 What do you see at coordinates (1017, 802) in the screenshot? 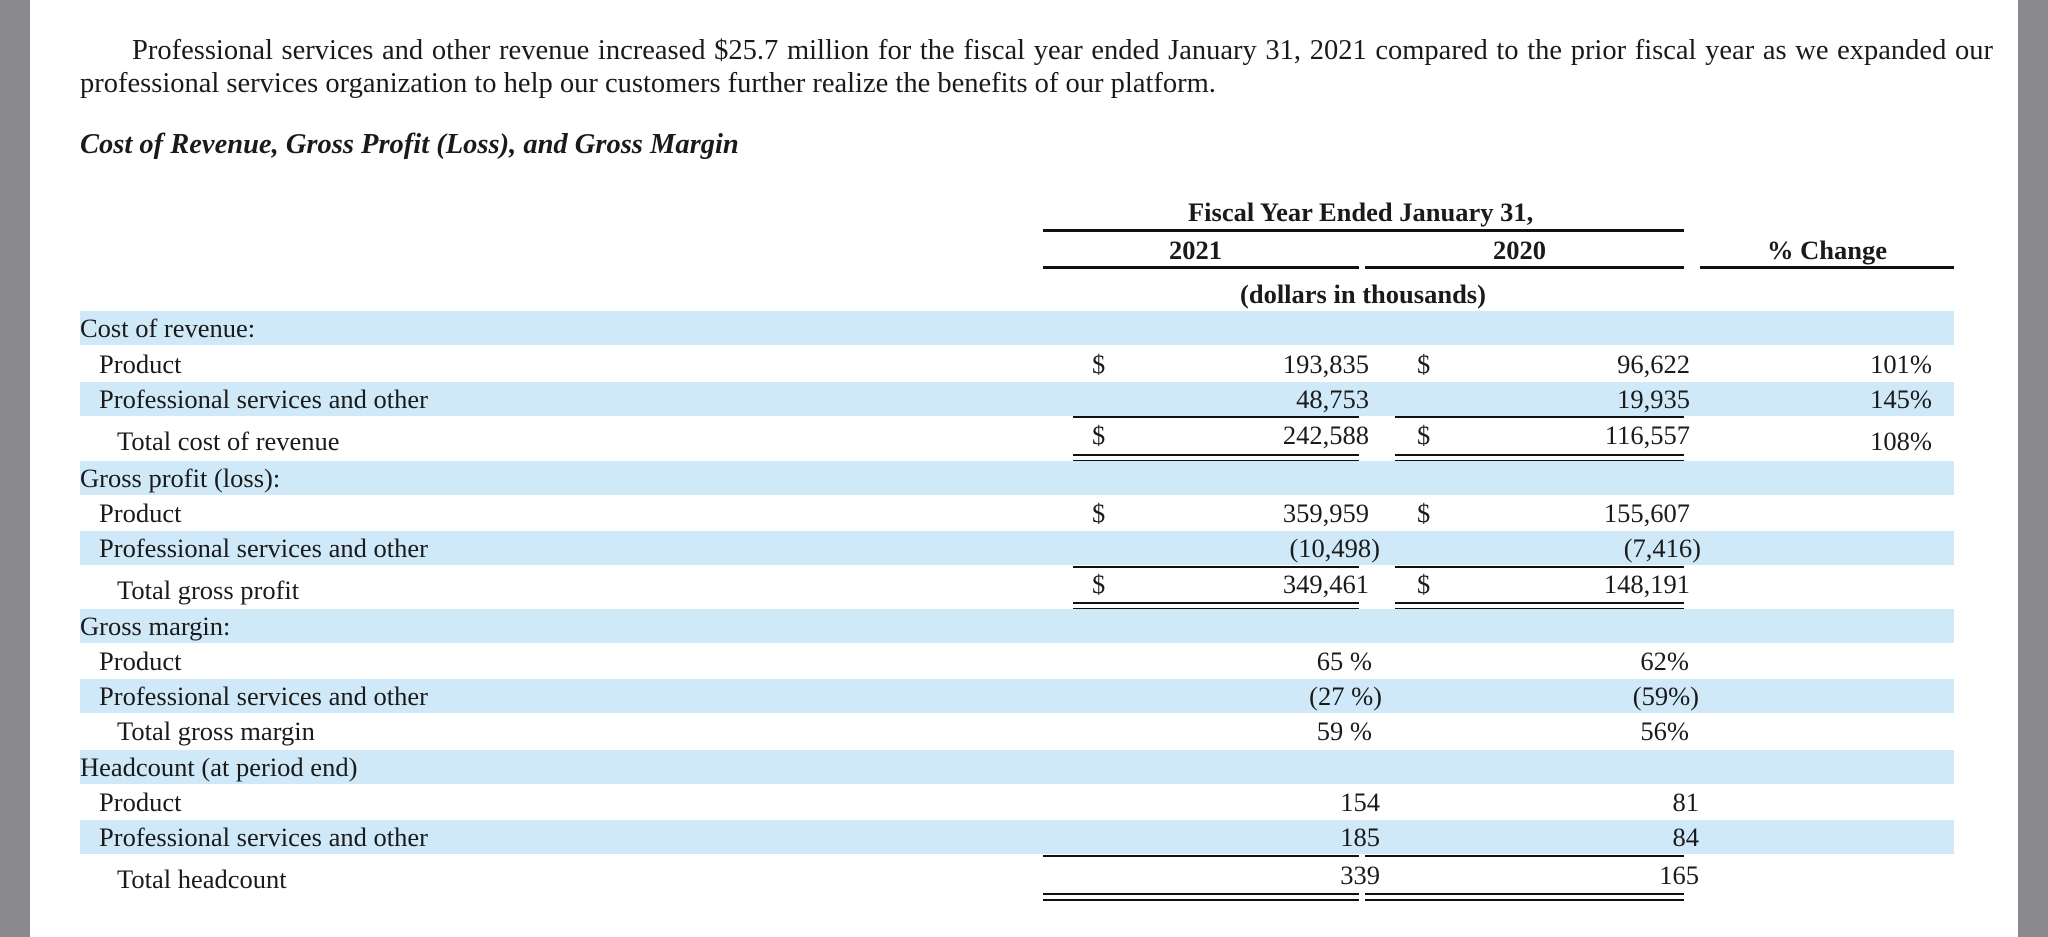
I see `table-row: Product 154 81` at bounding box center [1017, 802].